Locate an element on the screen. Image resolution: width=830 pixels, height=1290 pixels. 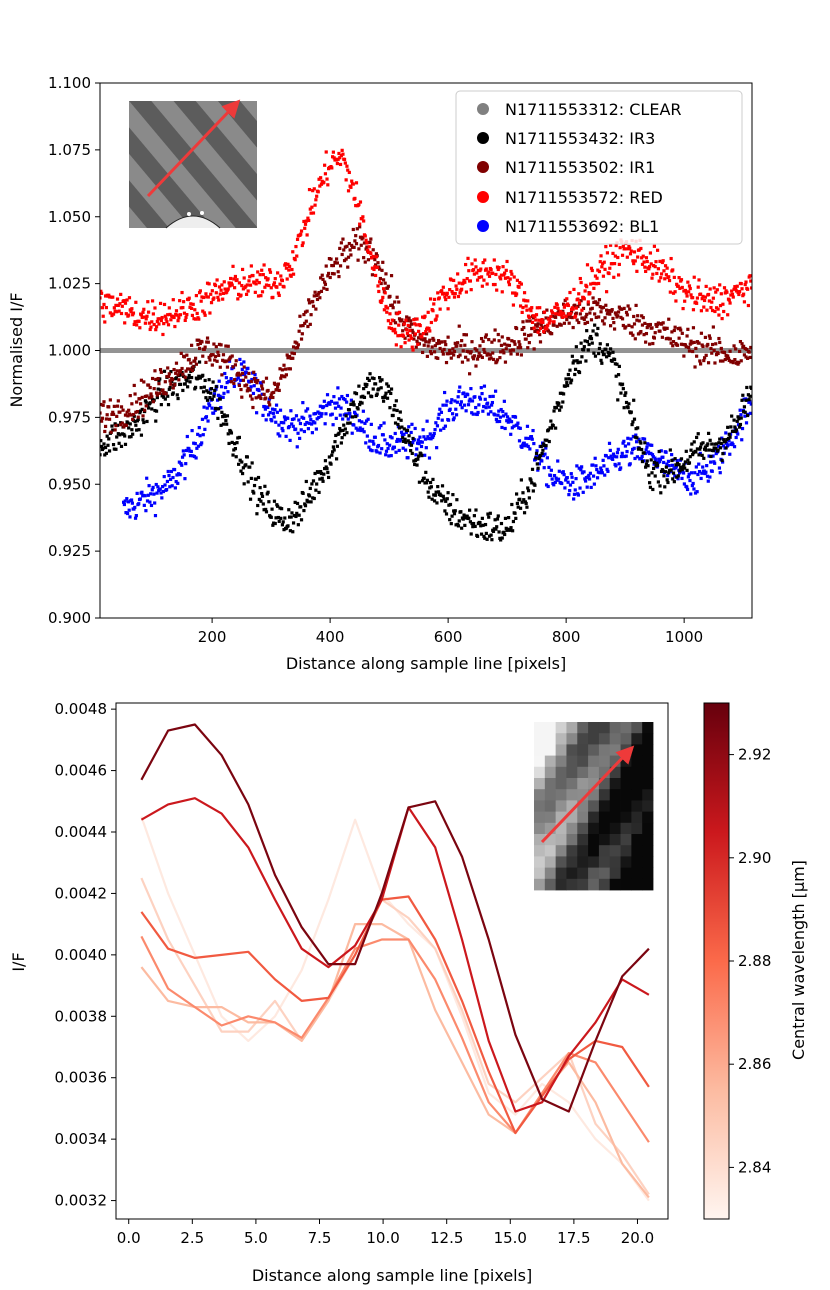
y-axis-label-bottom: I/F is located at coordinates (18, 961).